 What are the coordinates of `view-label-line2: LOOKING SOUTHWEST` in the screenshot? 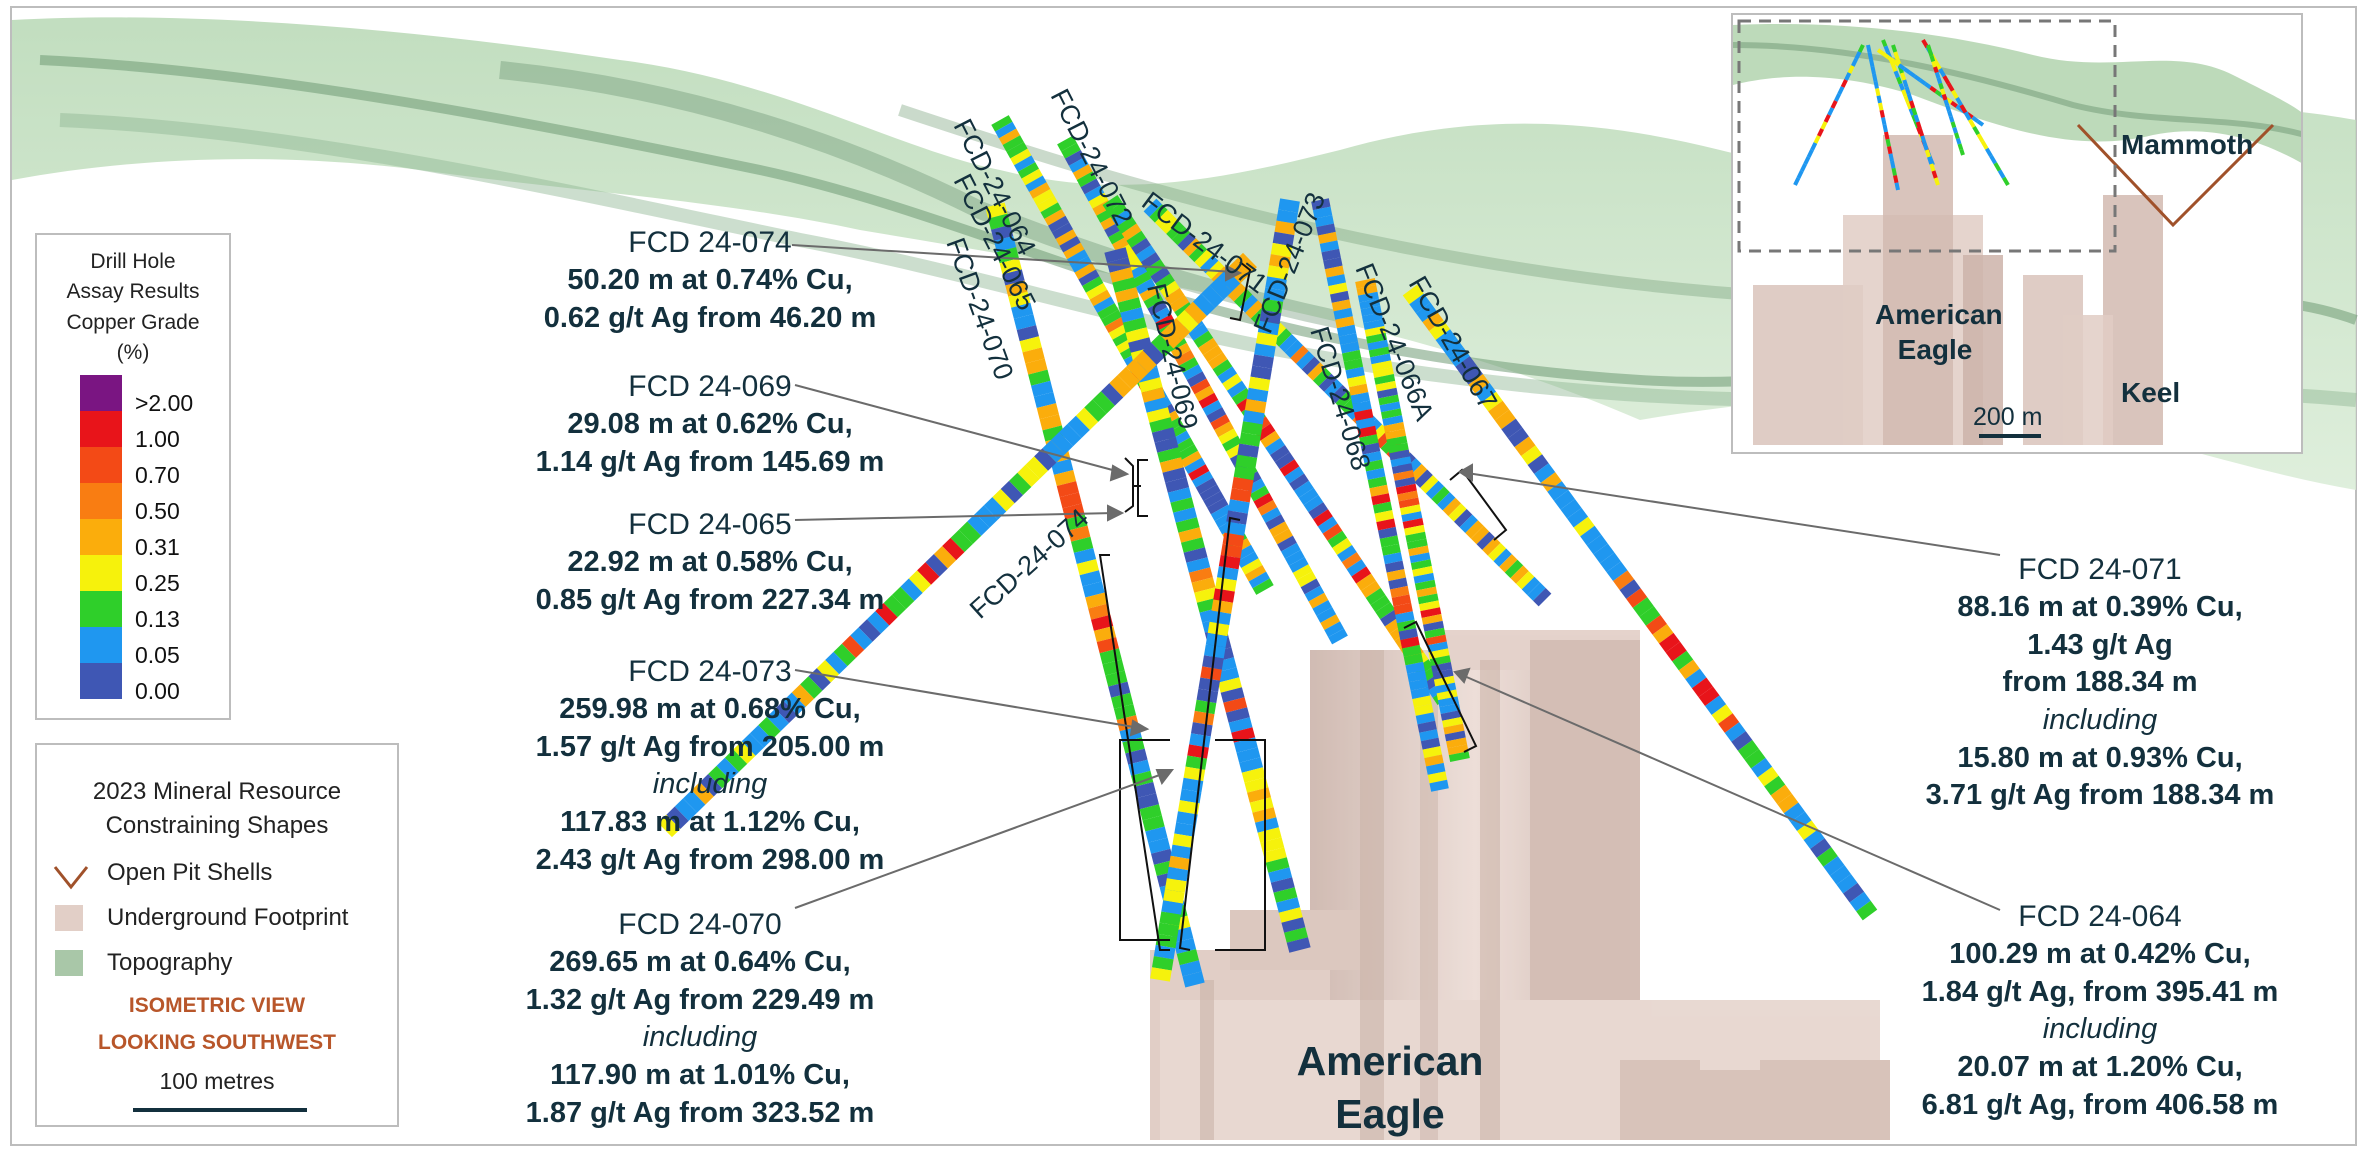 It's located at (217, 1042).